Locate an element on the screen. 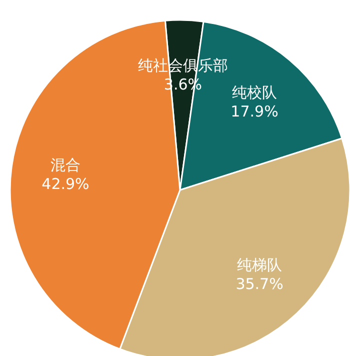 Image resolution: width=350 pixels, height=356 pixels. slice-label: 混合 is located at coordinates (65, 165).